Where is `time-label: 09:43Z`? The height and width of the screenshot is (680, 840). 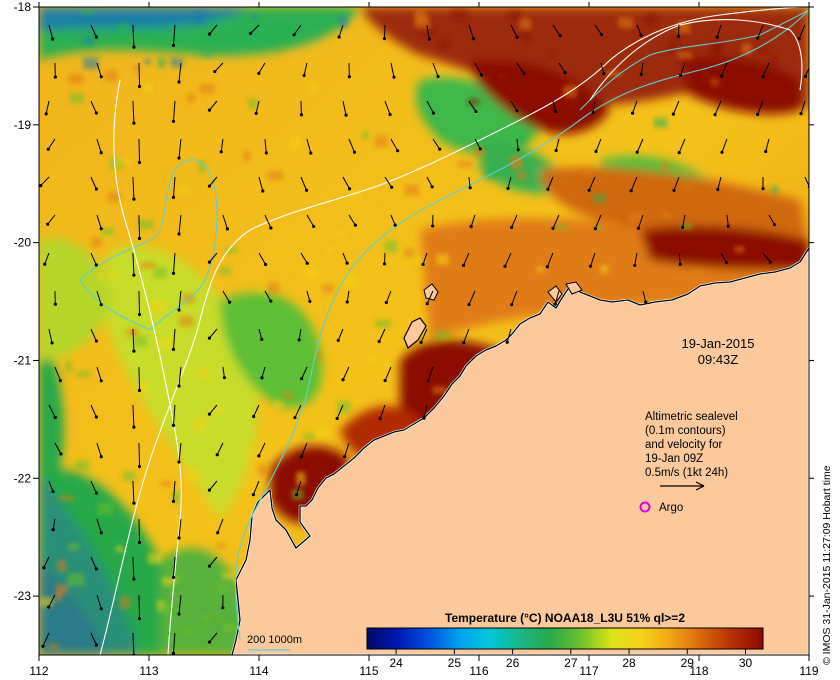 time-label: 09:43Z is located at coordinates (718, 359).